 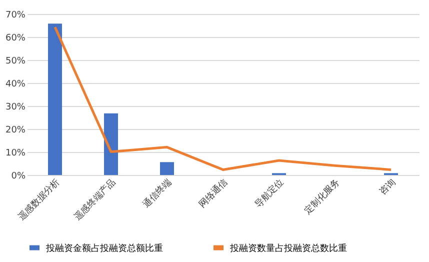 I want to click on x-tick-label: 网络通信, so click(x=213, y=193).